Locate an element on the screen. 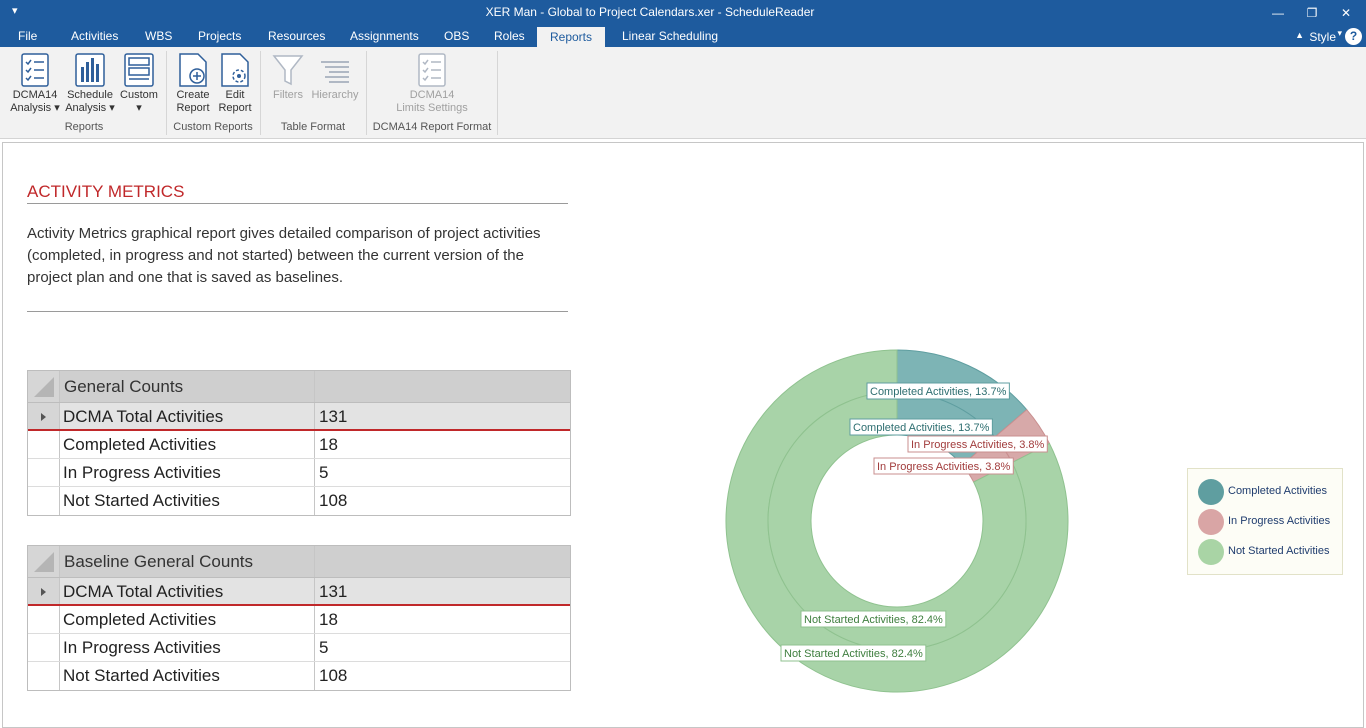 The image size is (1366, 728). donut-slice-inner-not-started-activities is located at coordinates (897, 521).